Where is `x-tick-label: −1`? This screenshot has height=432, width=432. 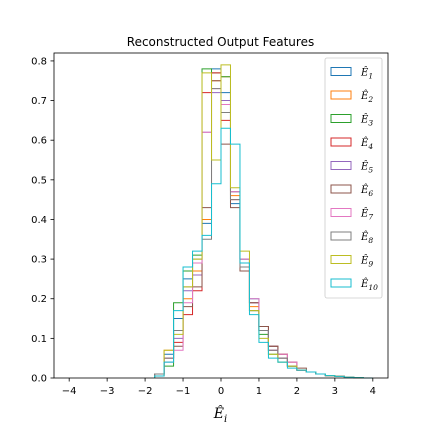 x-tick-label: −1 is located at coordinates (183, 391).